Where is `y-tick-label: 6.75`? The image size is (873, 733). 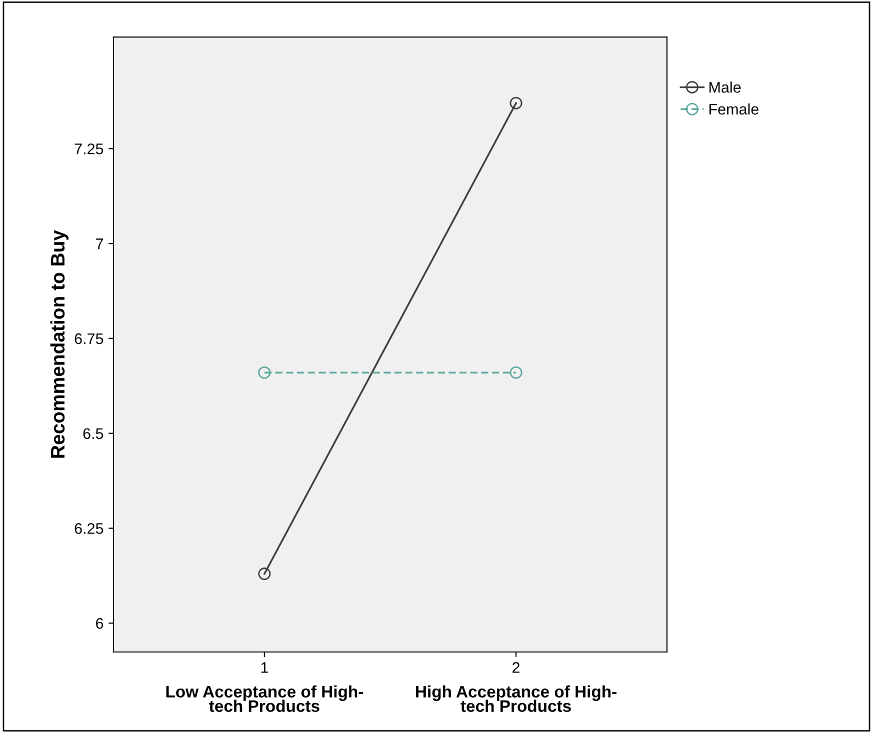 y-tick-label: 6.75 is located at coordinates (89, 338).